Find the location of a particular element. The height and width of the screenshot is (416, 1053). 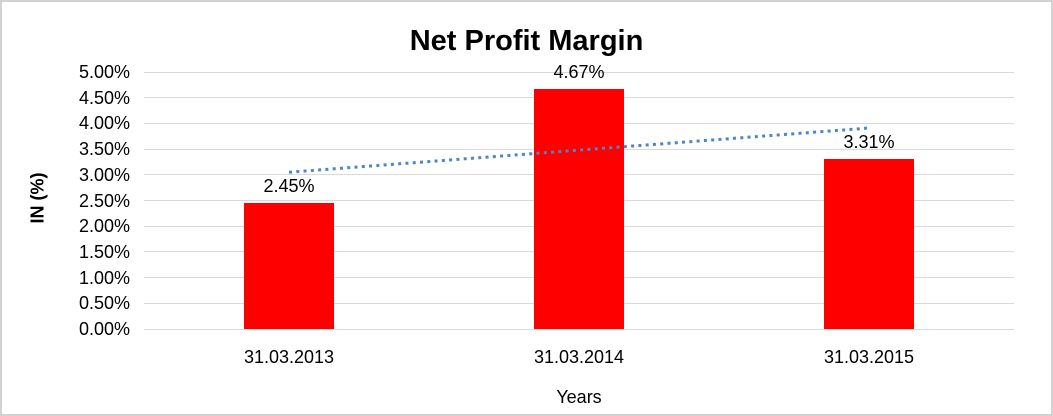

trendline is located at coordinates (579, 150).